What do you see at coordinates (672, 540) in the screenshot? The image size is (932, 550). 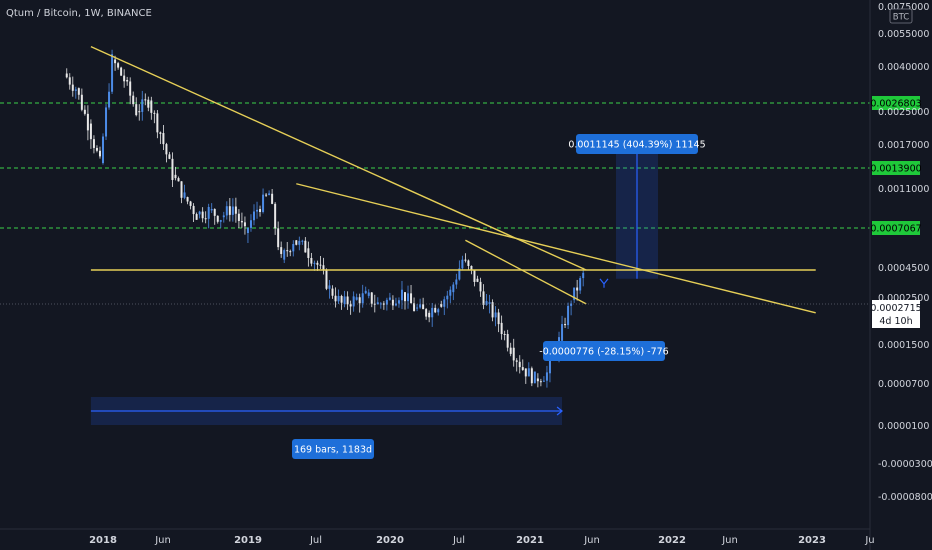 I see `time-tick-label: 2022` at bounding box center [672, 540].